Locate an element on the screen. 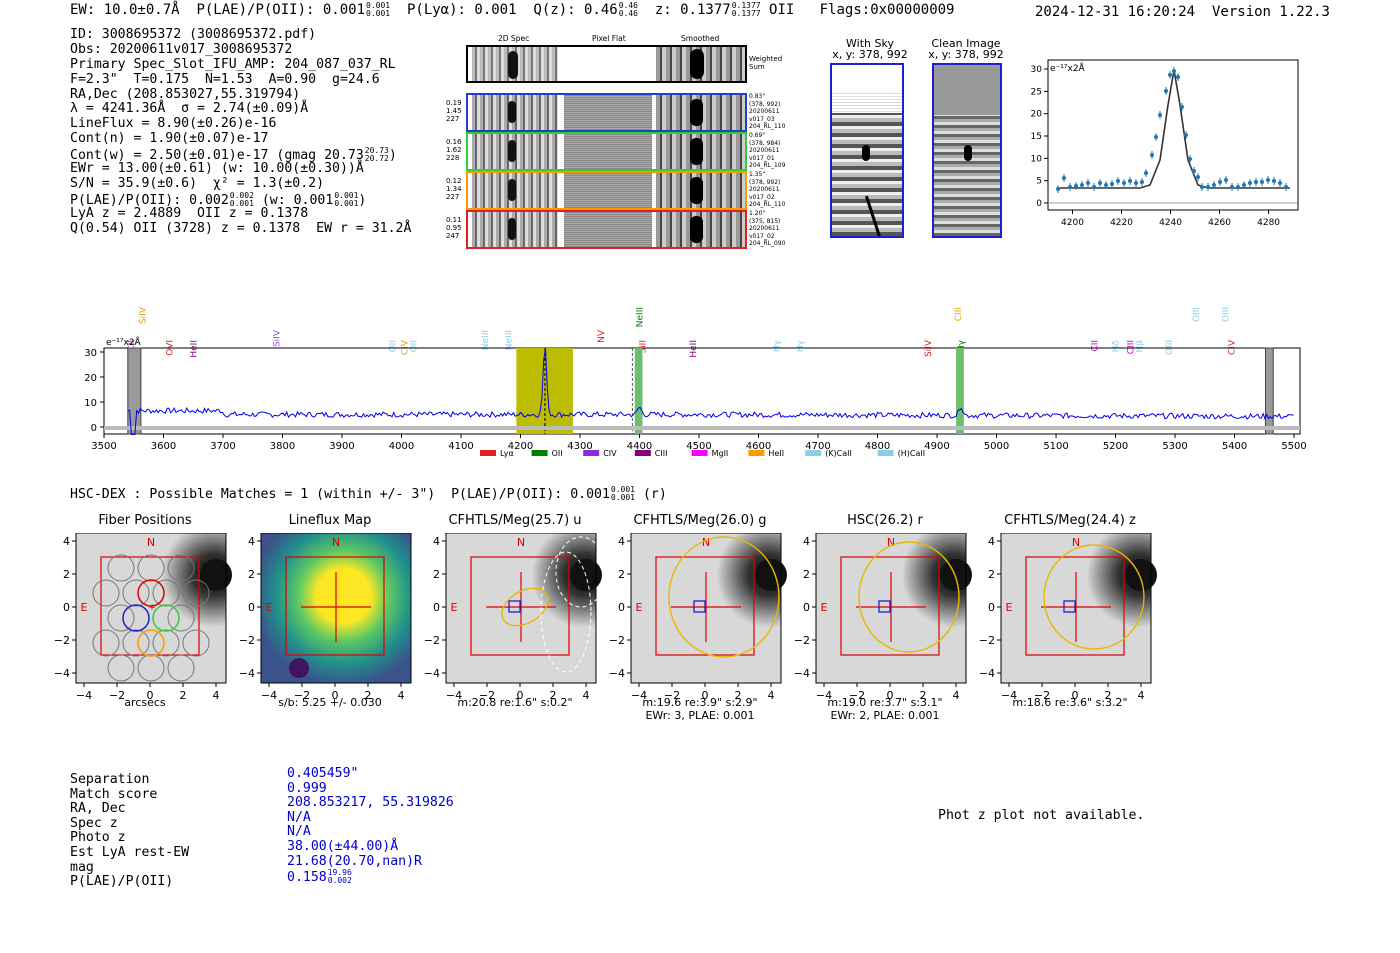 The height and width of the screenshot is (953, 1400). fit-ytick-label: 30 is located at coordinates (1037, 70).